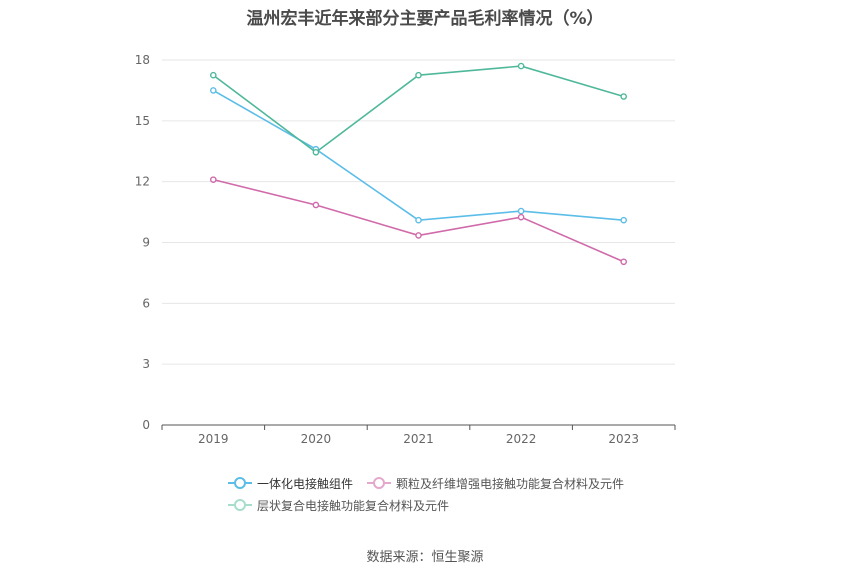 This screenshot has width=850, height=575. I want to click on y-tick-label: 3, so click(146, 364).